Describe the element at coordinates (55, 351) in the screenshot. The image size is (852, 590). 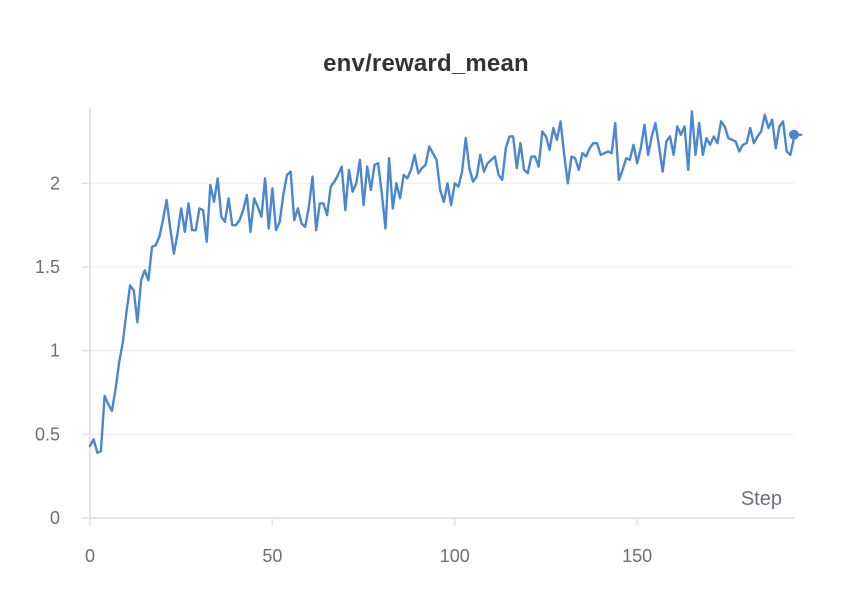
I see `y-tick-label: 1` at that location.